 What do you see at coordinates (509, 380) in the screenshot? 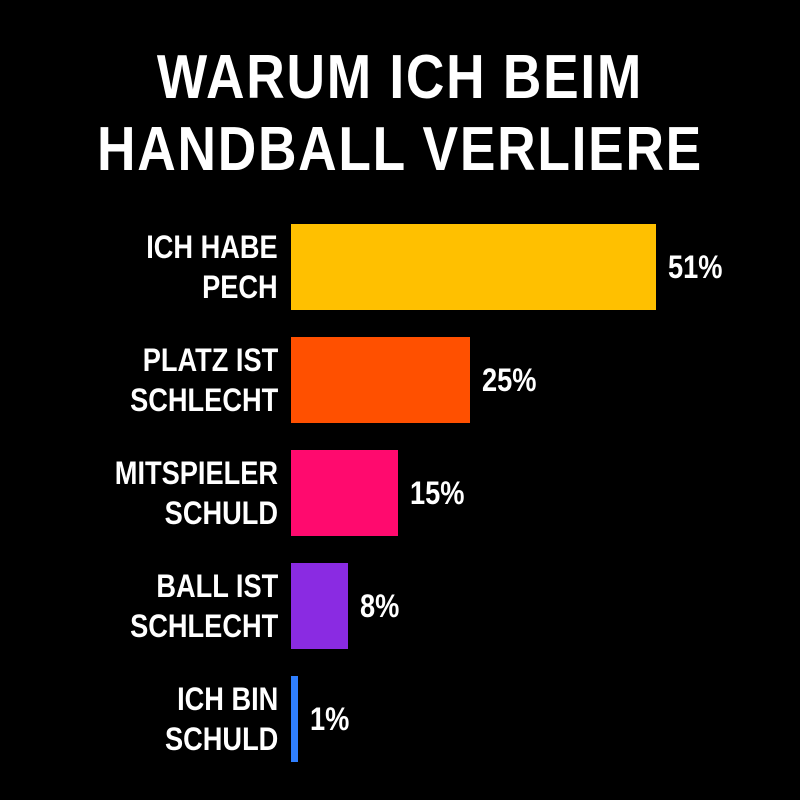
I see `value-label: 25%` at bounding box center [509, 380].